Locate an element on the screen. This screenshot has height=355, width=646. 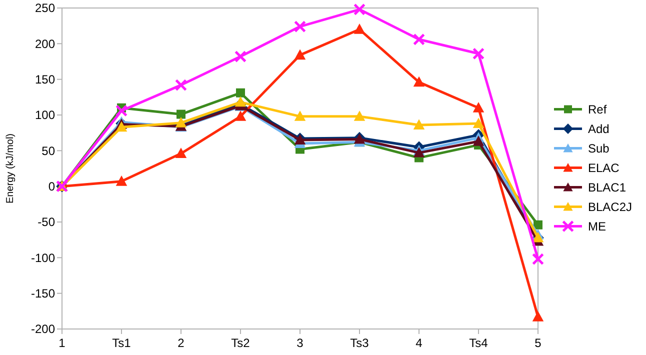
y-tick-label: 150 is located at coordinates (45, 79).